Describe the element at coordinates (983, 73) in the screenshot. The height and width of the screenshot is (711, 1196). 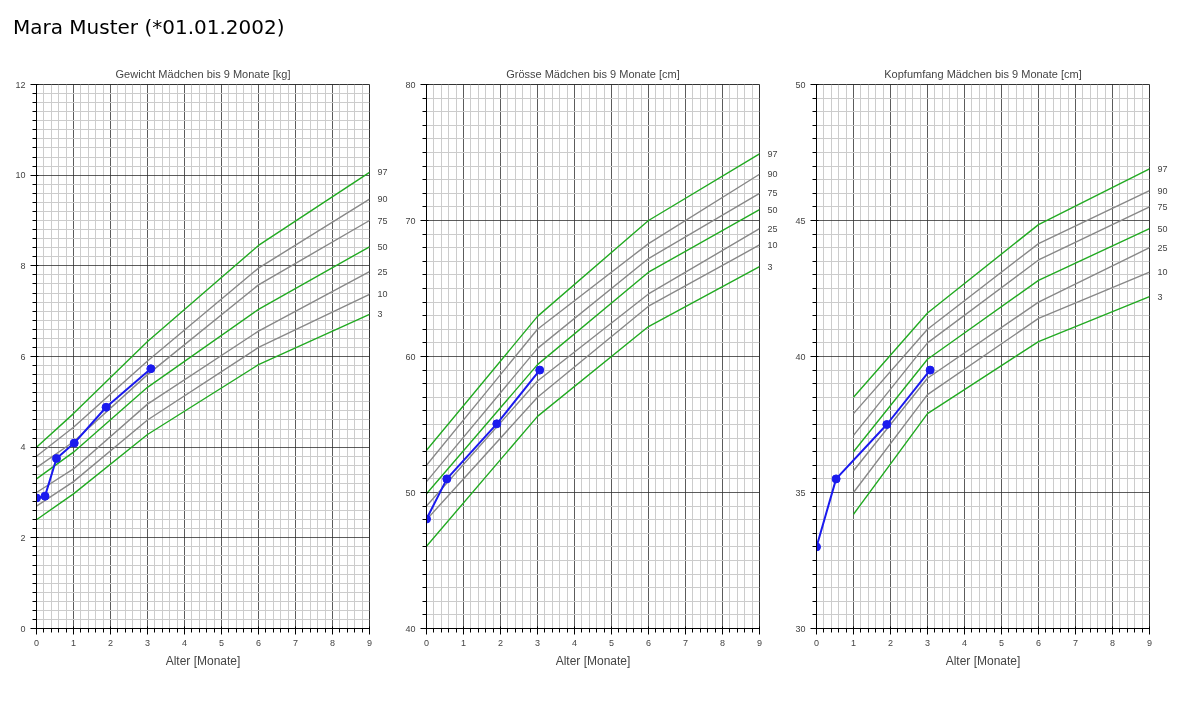
I see `chart-title: Kopfumfang Mädchen bis 9 Monate [cm]` at that location.